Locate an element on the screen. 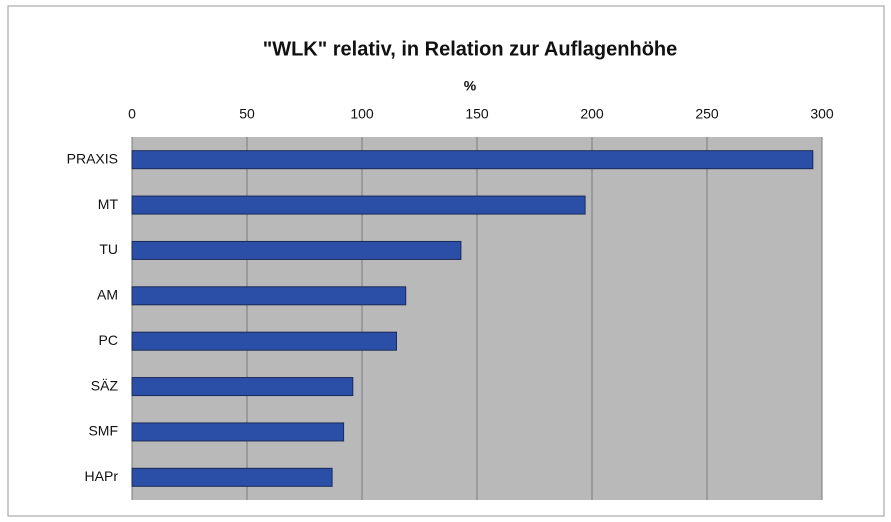 The width and height of the screenshot is (891, 522). x-tick-label: 300 is located at coordinates (822, 114).